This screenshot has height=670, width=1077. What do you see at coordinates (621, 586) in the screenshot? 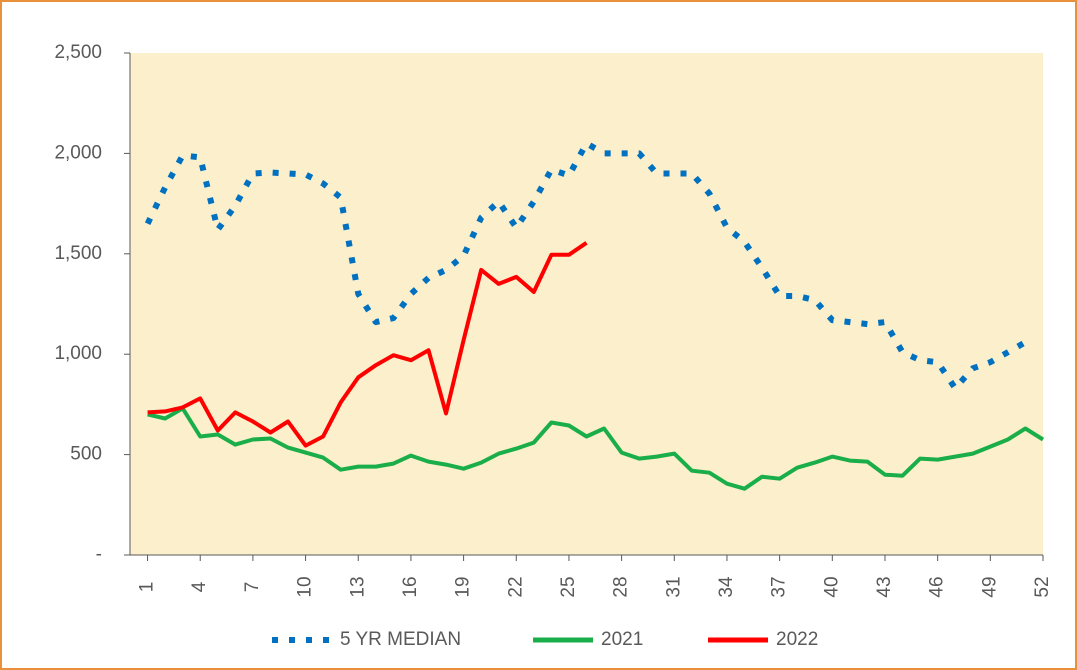
I see `x-tick-label: 28` at bounding box center [621, 586].